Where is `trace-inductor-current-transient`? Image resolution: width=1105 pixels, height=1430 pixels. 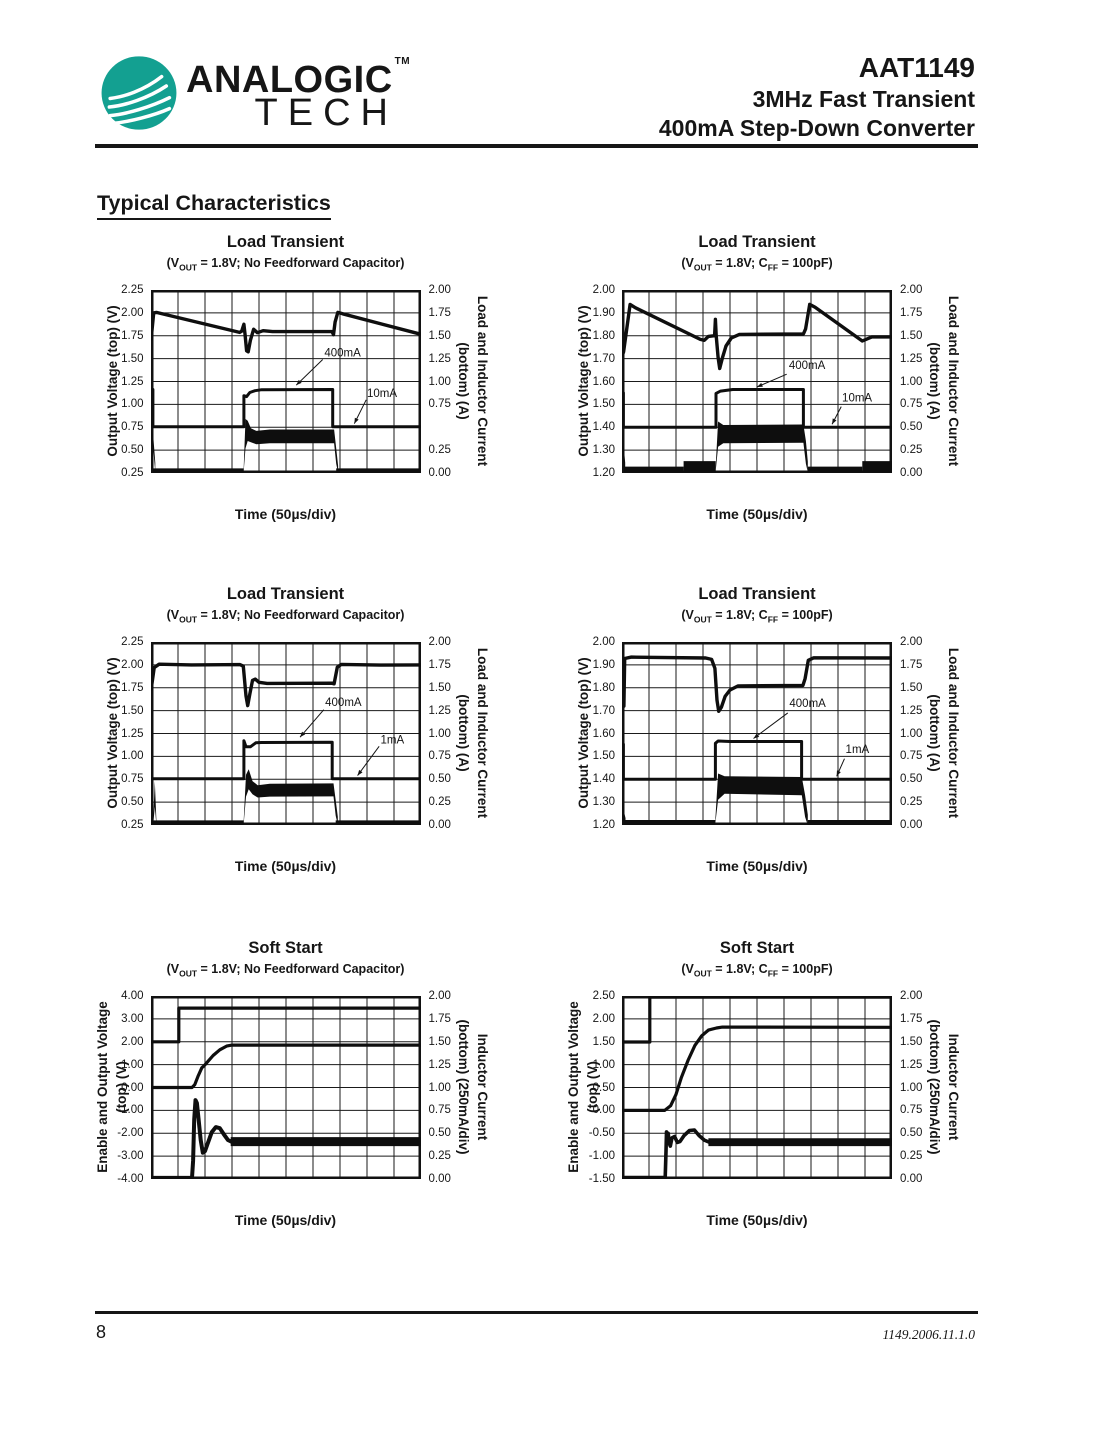 trace-inductor-current-transient is located at coordinates (666, 1153).